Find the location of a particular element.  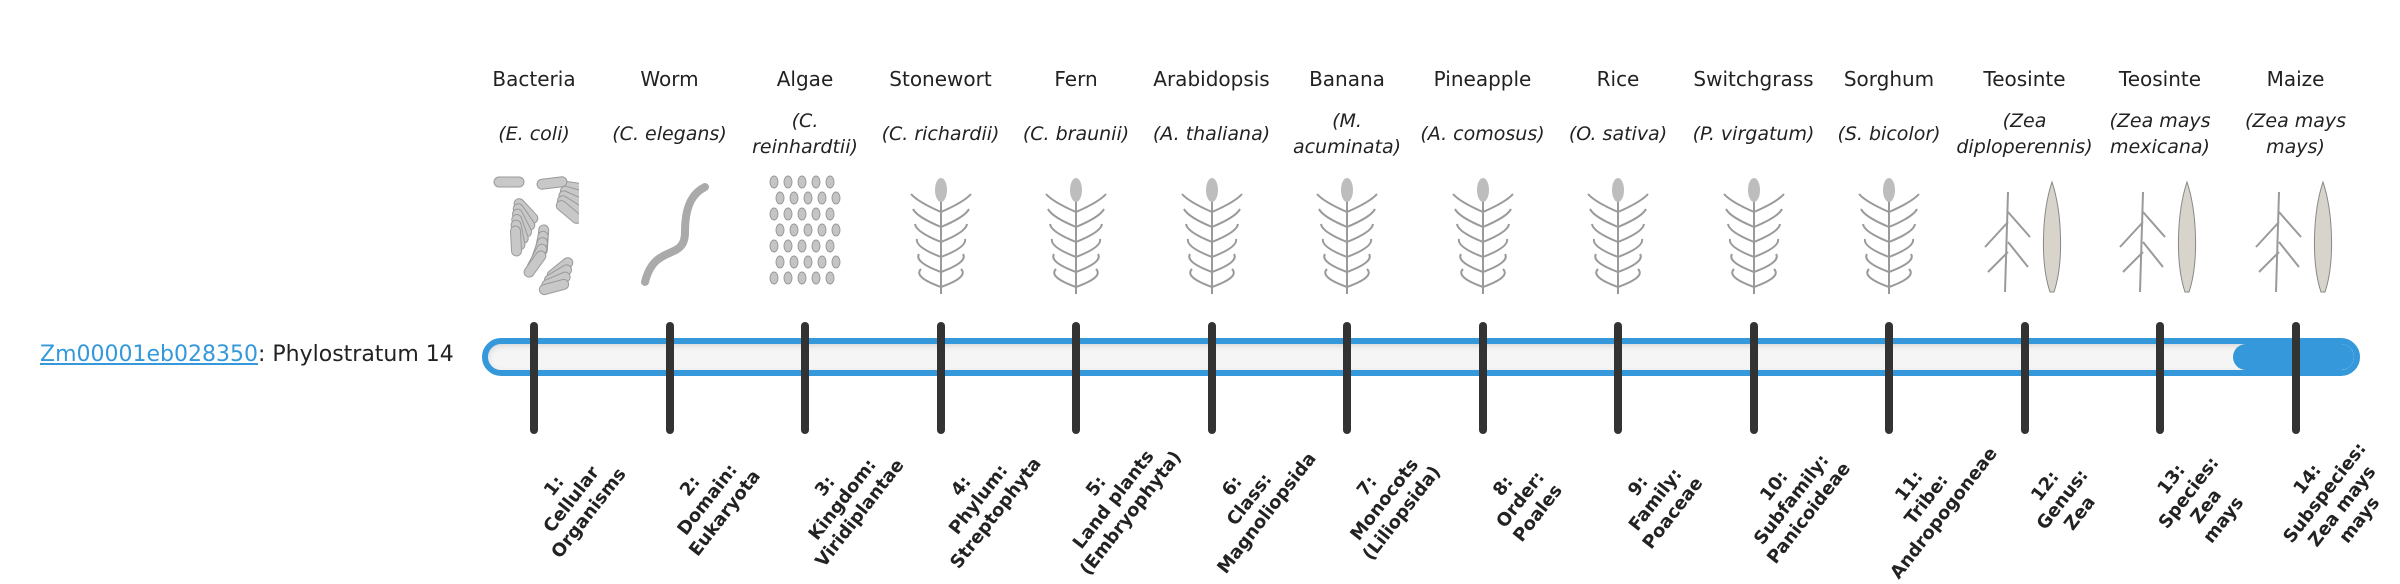

organism-common-name: Worm is located at coordinates (669, 79).